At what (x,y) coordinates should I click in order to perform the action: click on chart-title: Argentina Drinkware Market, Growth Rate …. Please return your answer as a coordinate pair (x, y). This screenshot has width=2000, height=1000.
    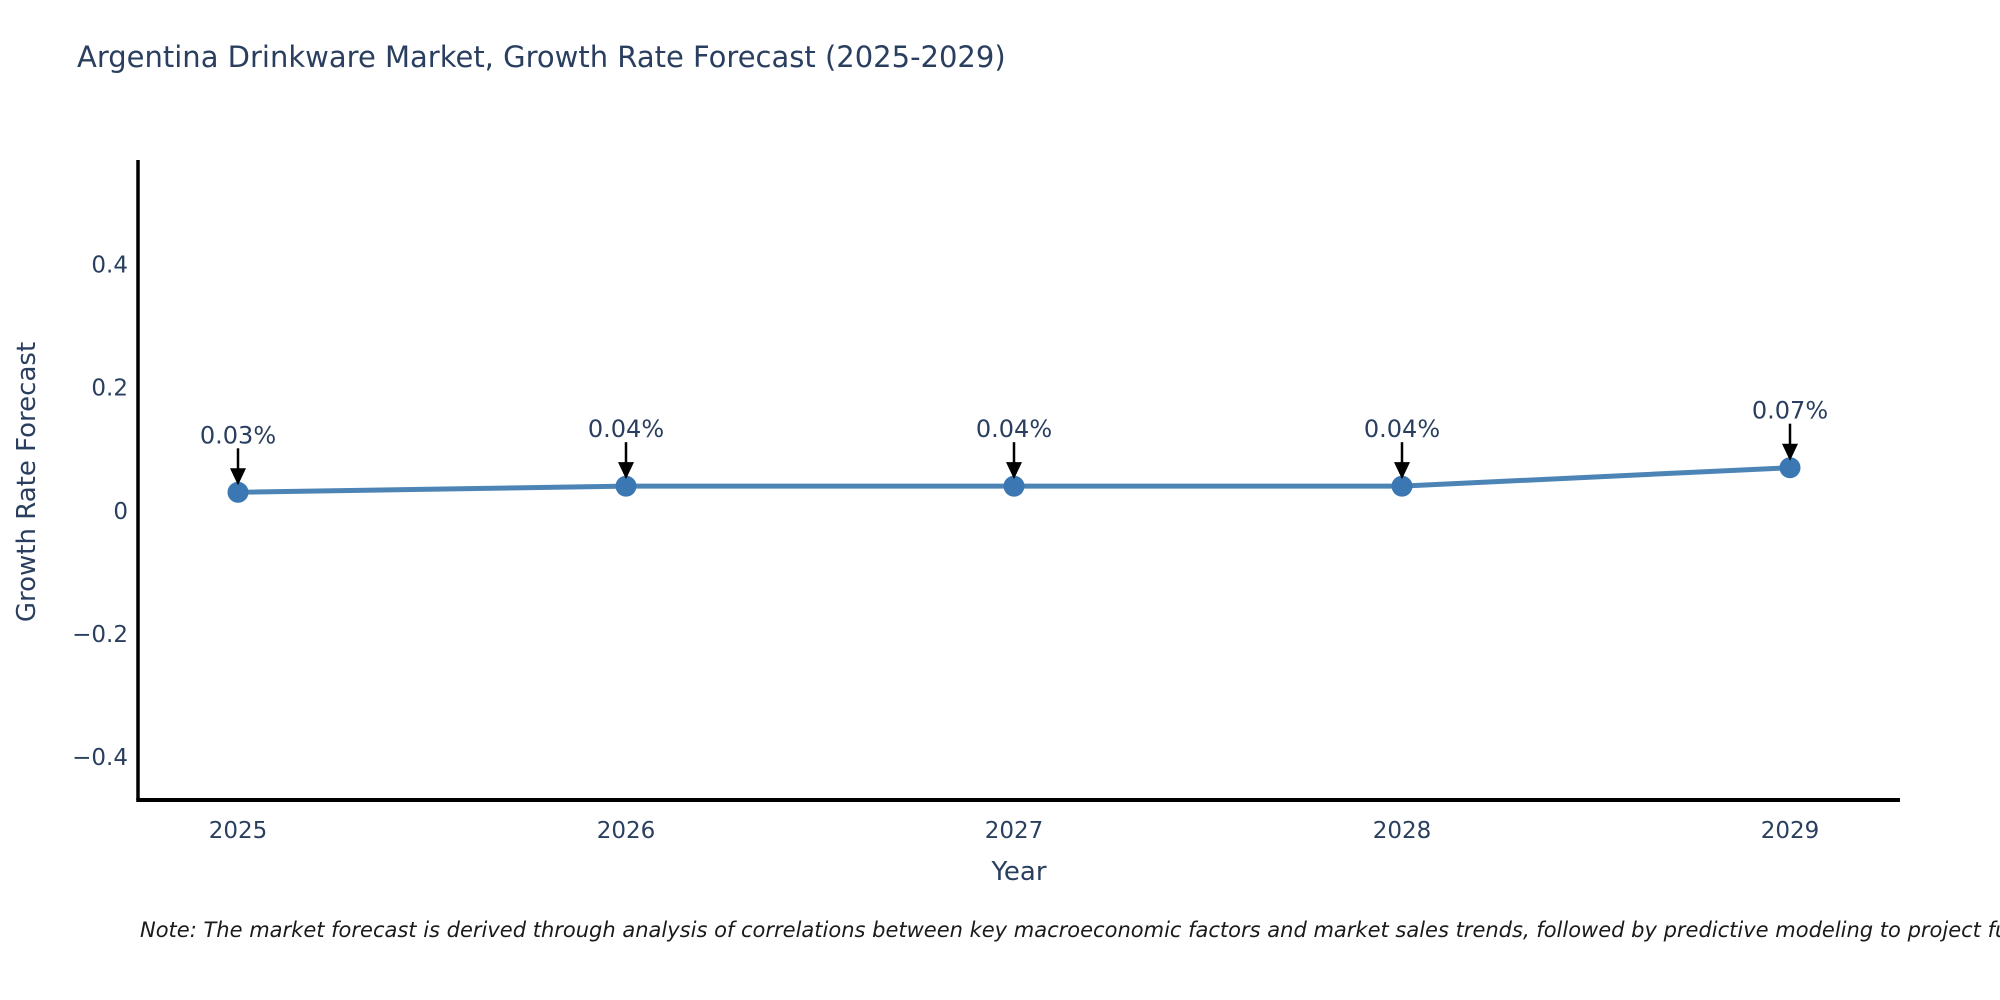
    Looking at the image, I should click on (541, 57).